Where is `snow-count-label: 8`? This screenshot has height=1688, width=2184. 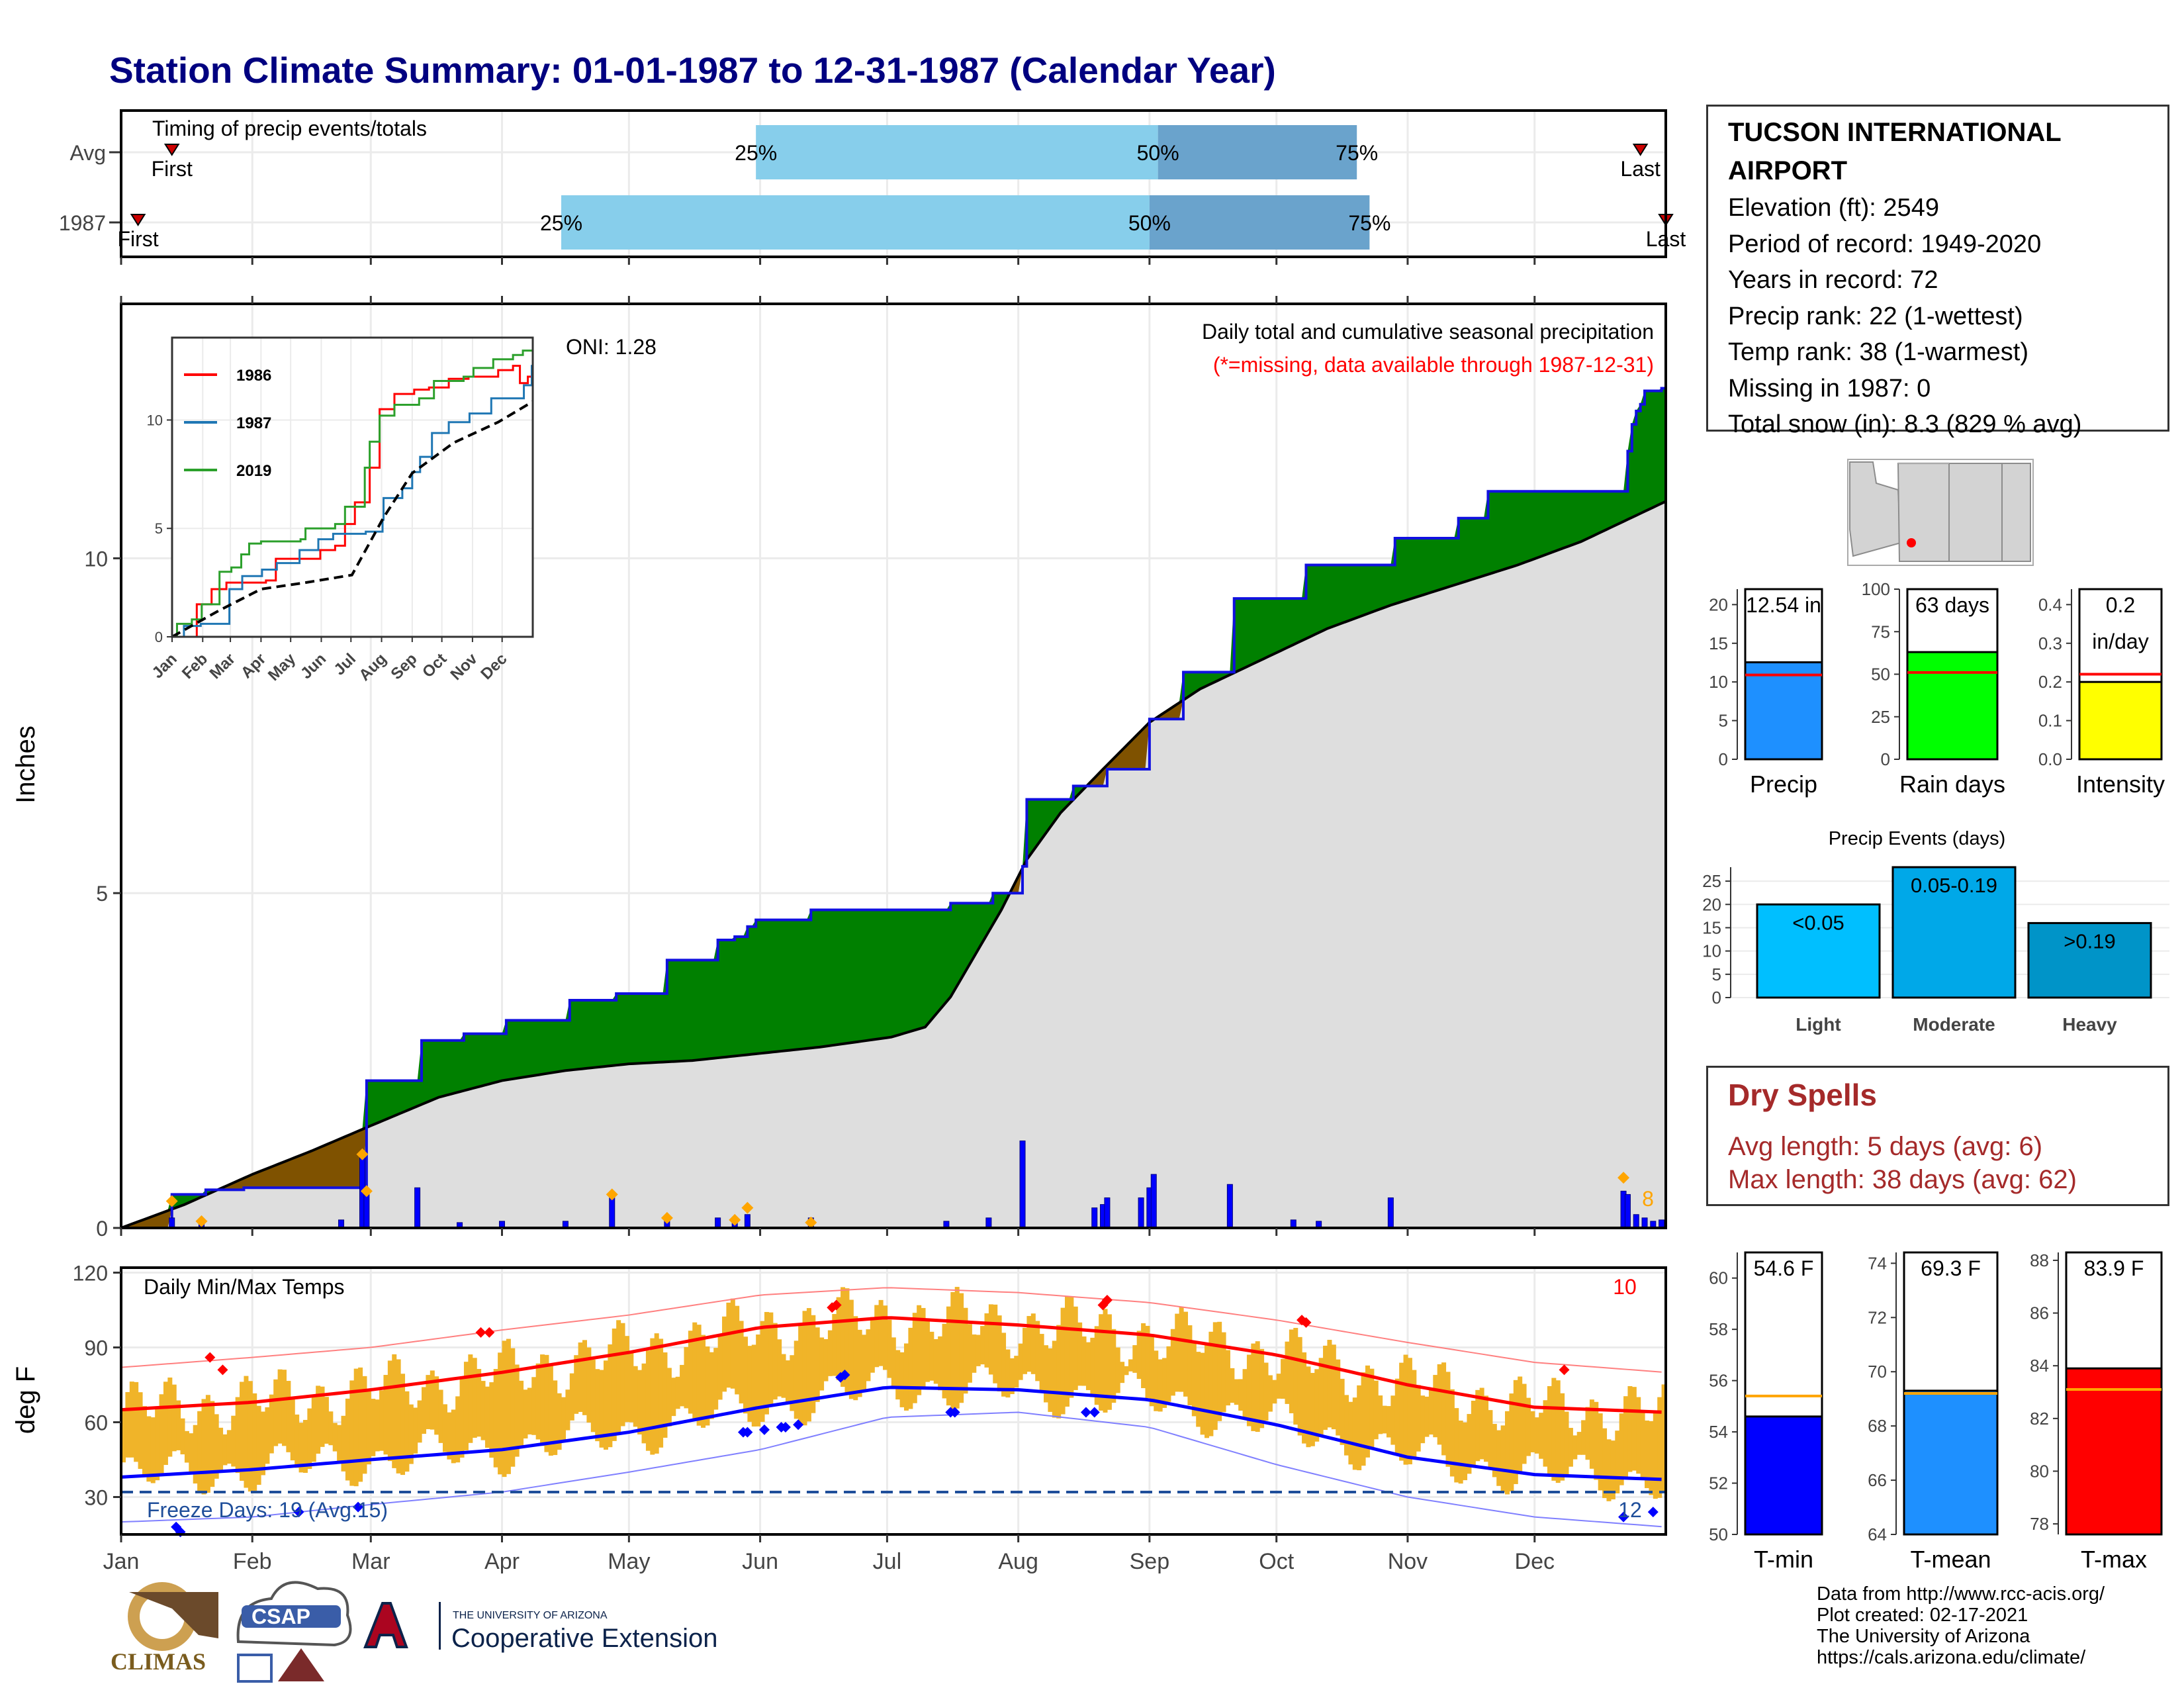
snow-count-label: 8 is located at coordinates (1648, 1199).